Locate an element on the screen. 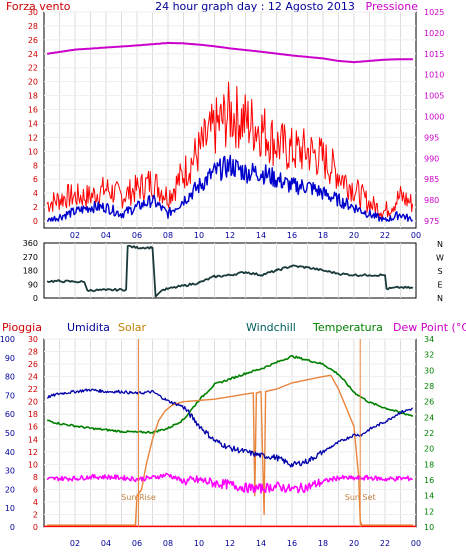 This screenshot has width=466, height=555. temperature-tick-label: 28 is located at coordinates (429, 386).